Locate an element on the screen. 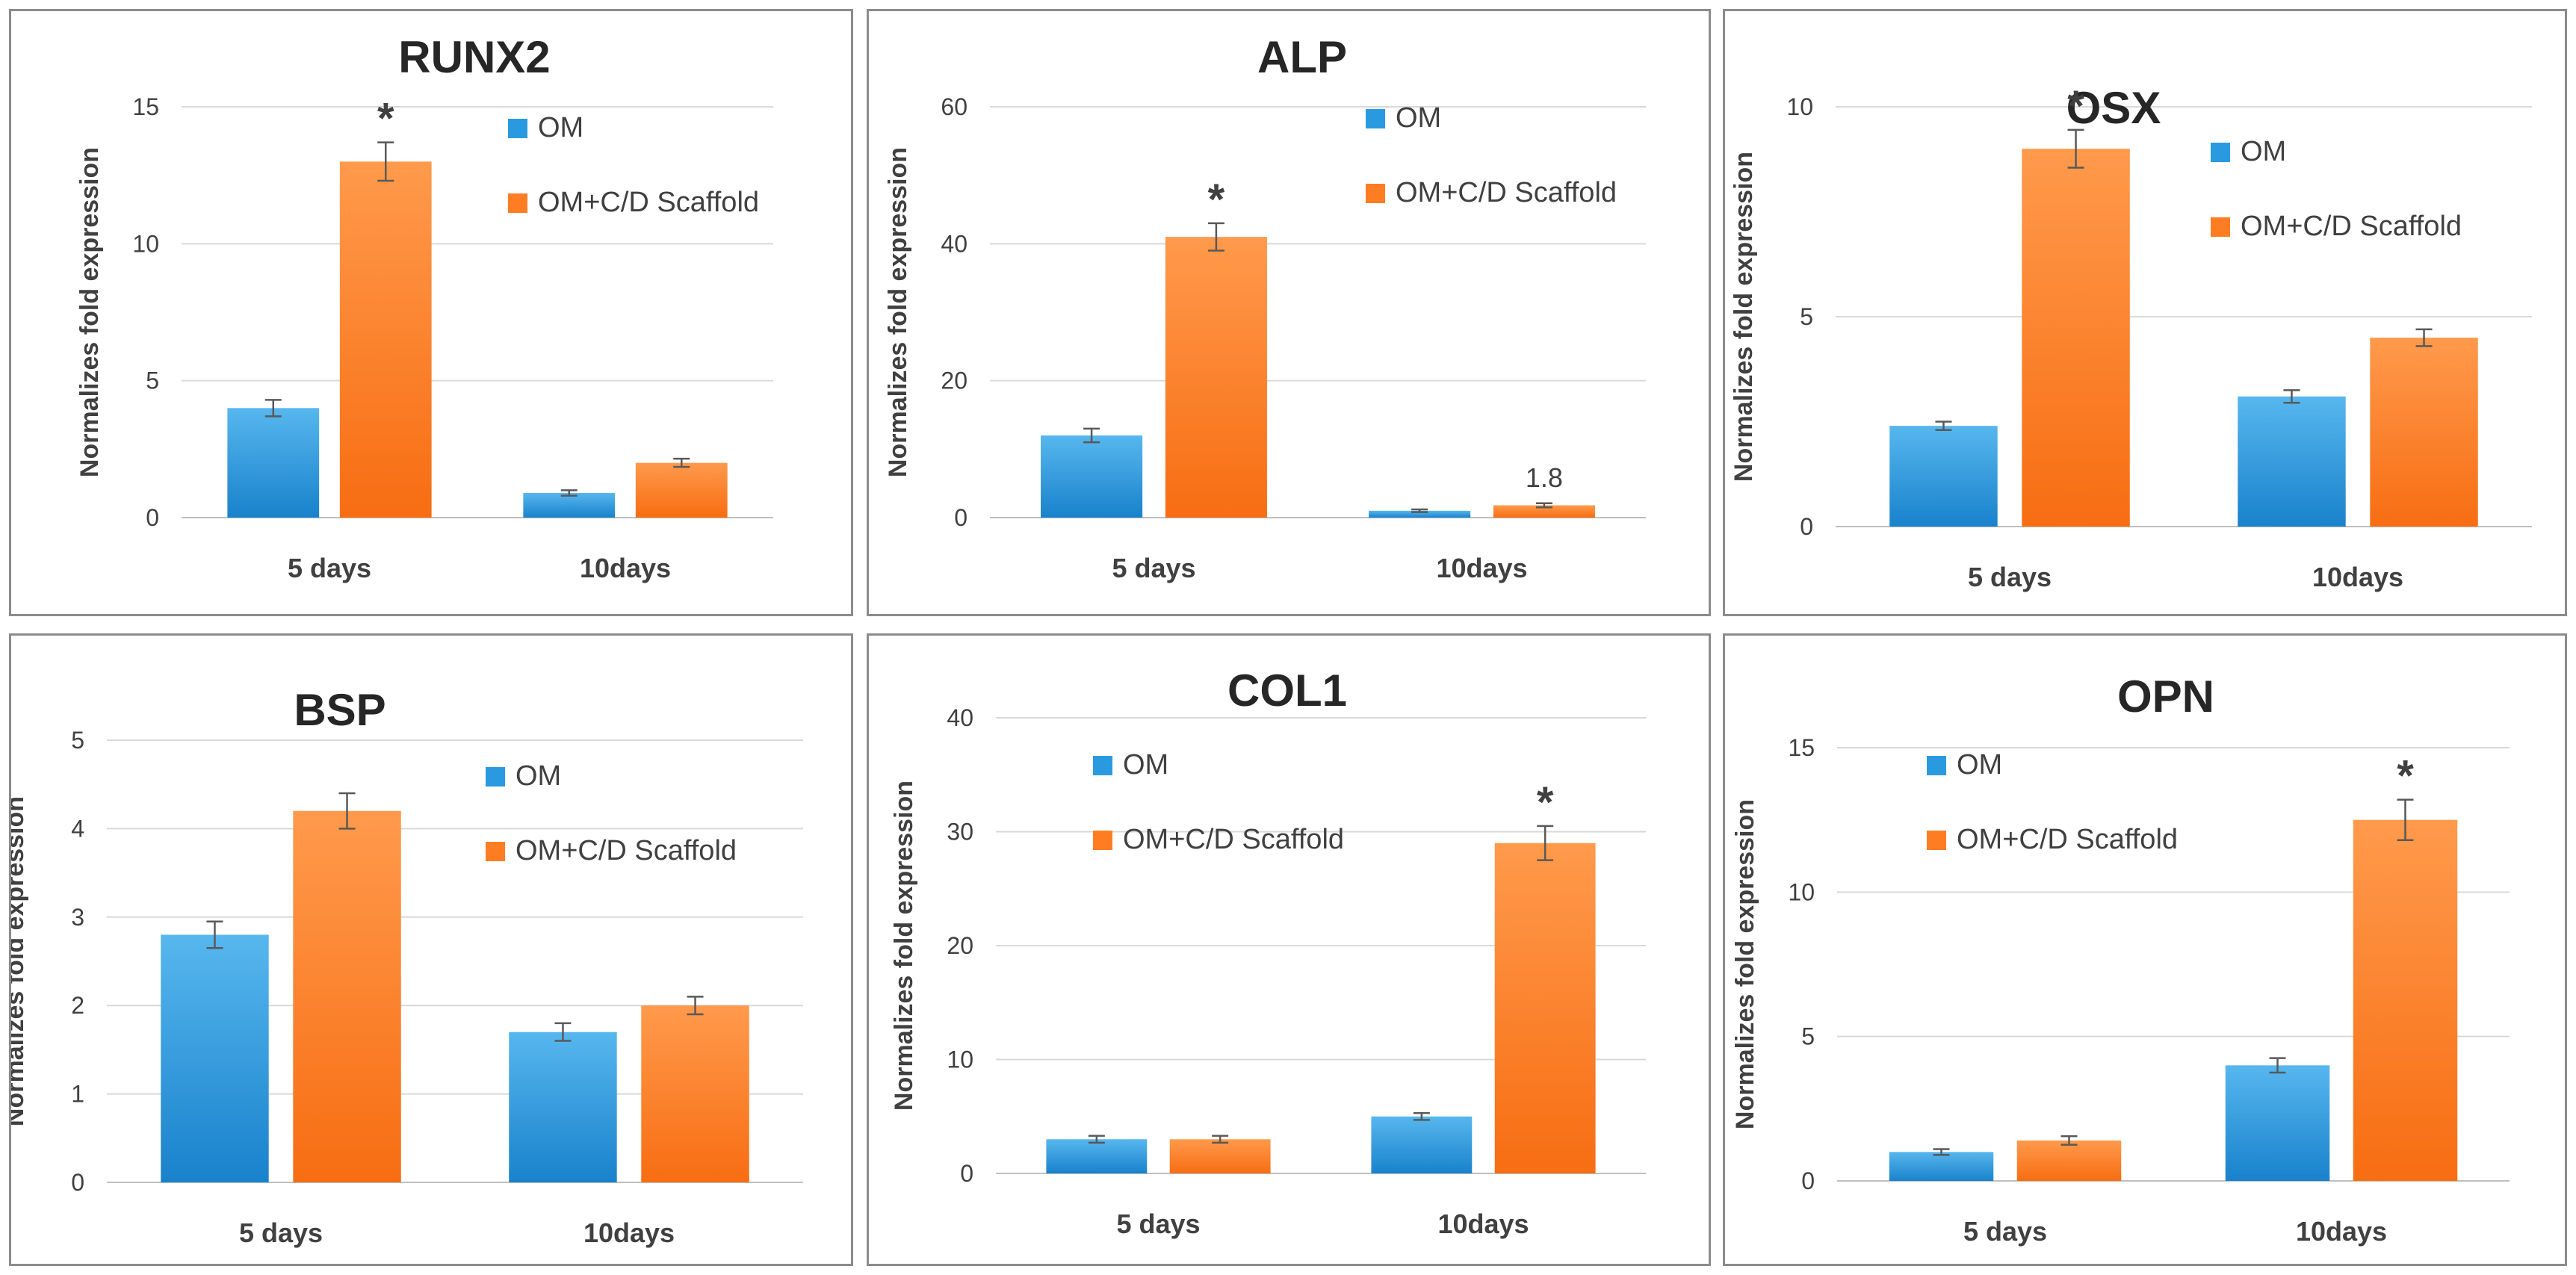  chart-title: BSP is located at coordinates (340, 710).